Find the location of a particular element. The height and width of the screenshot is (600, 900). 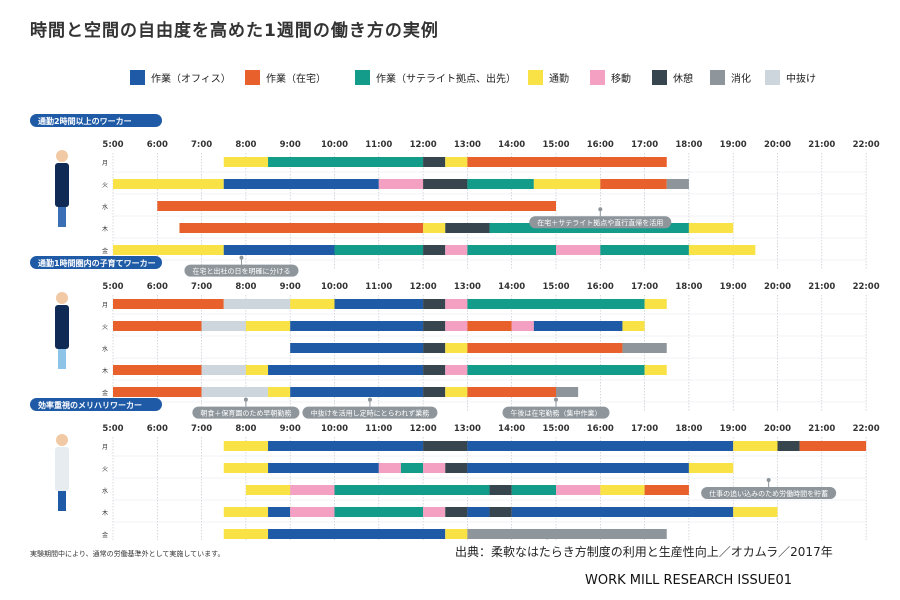

hour-label: 10:00 is located at coordinates (334, 145).